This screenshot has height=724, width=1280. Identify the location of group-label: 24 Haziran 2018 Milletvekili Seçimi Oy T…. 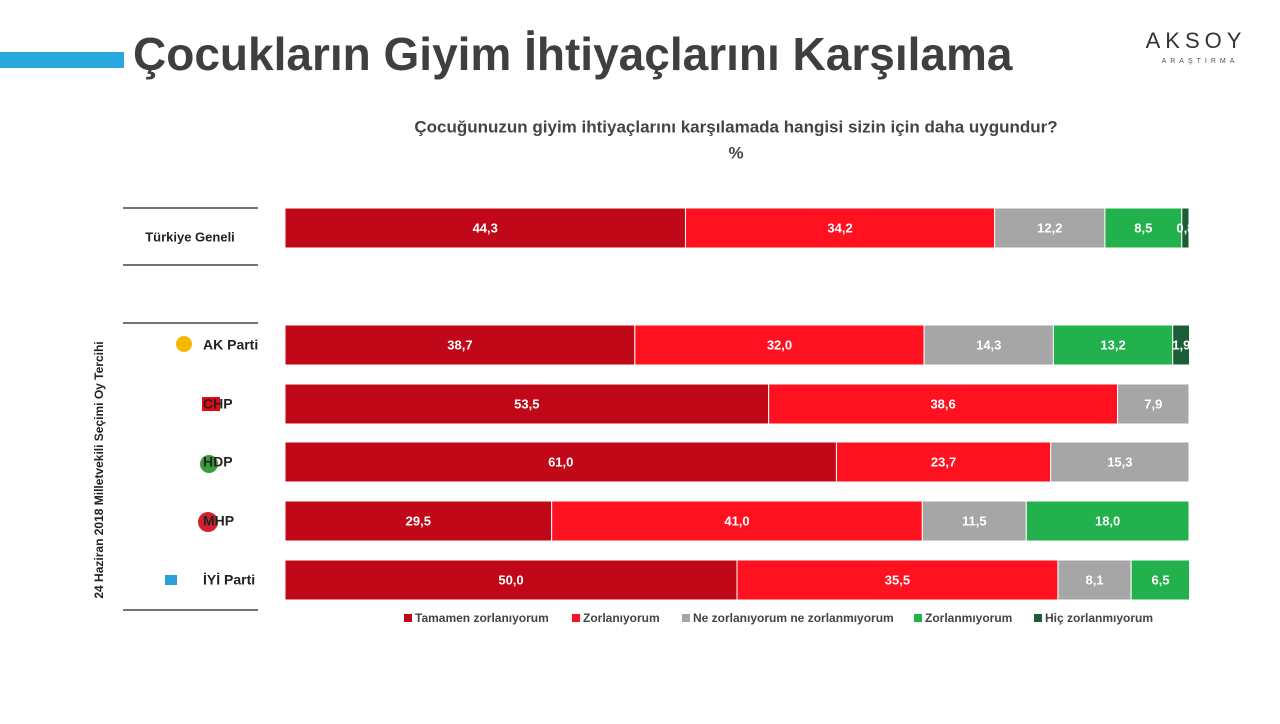
(99, 469).